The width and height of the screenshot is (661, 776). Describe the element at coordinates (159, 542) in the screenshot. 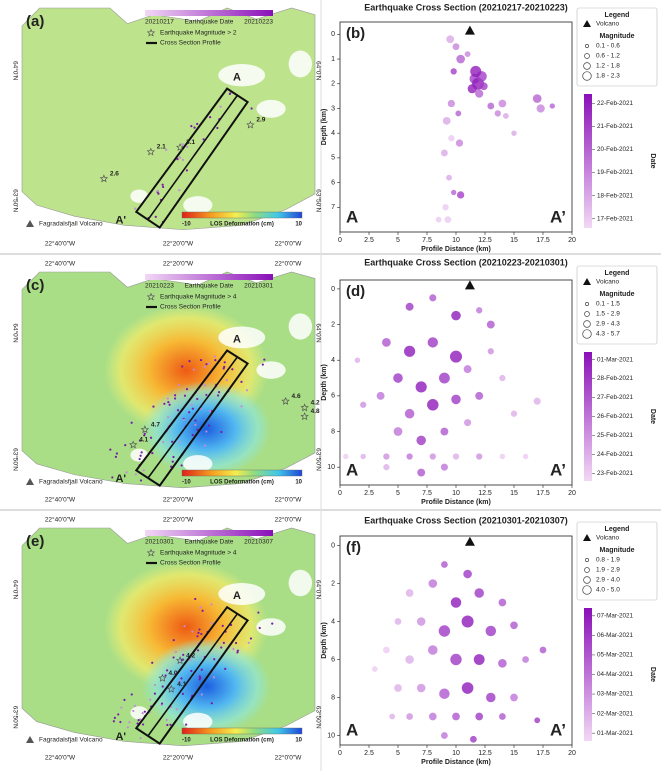

I see `legend-date-start: 20210301` at that location.